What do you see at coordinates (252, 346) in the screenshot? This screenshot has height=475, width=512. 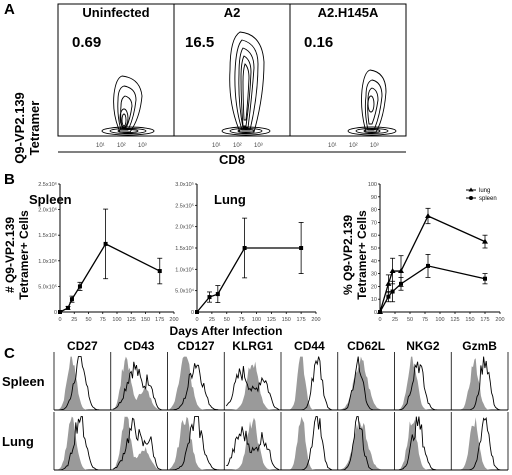 I see `marker-label-klrg1: KLRG1` at bounding box center [252, 346].